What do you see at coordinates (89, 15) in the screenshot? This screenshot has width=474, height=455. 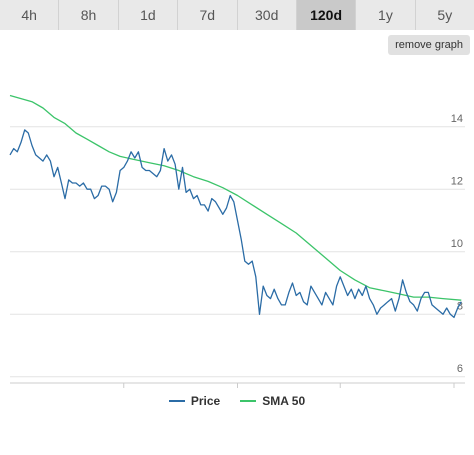 I see `tab-8h: 8h` at bounding box center [89, 15].